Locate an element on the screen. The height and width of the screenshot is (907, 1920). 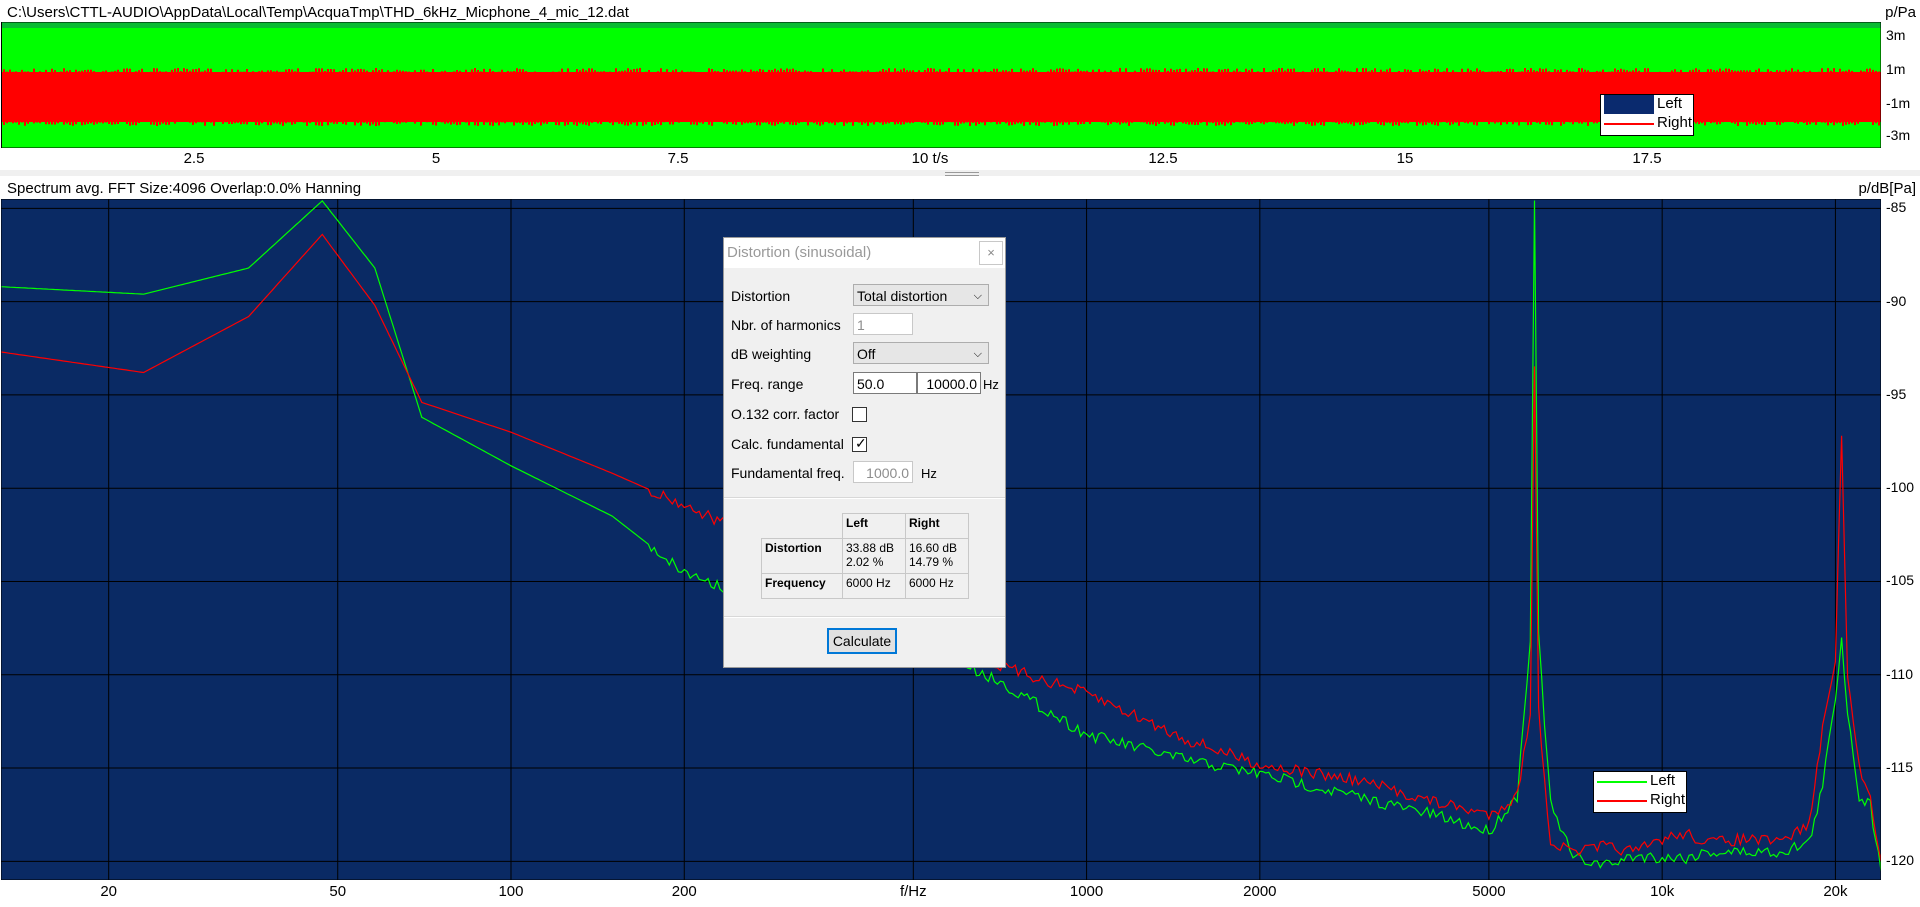
spectrum-ytick: -105 is located at coordinates (1900, 580).